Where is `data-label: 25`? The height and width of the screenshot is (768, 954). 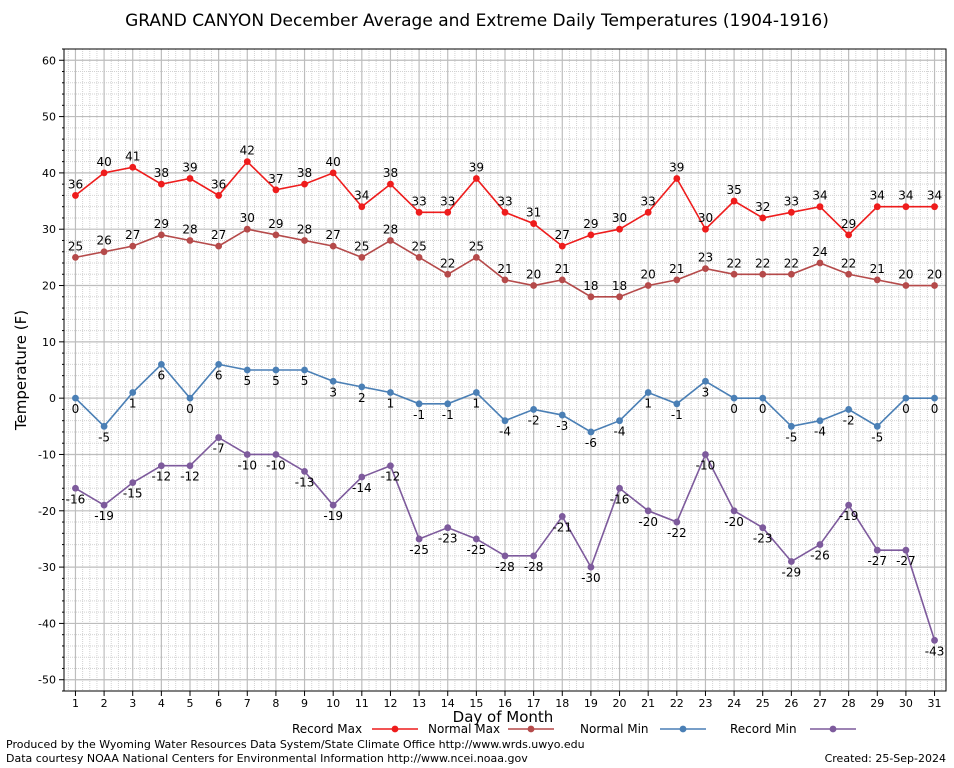 data-label: 25 is located at coordinates (418, 246).